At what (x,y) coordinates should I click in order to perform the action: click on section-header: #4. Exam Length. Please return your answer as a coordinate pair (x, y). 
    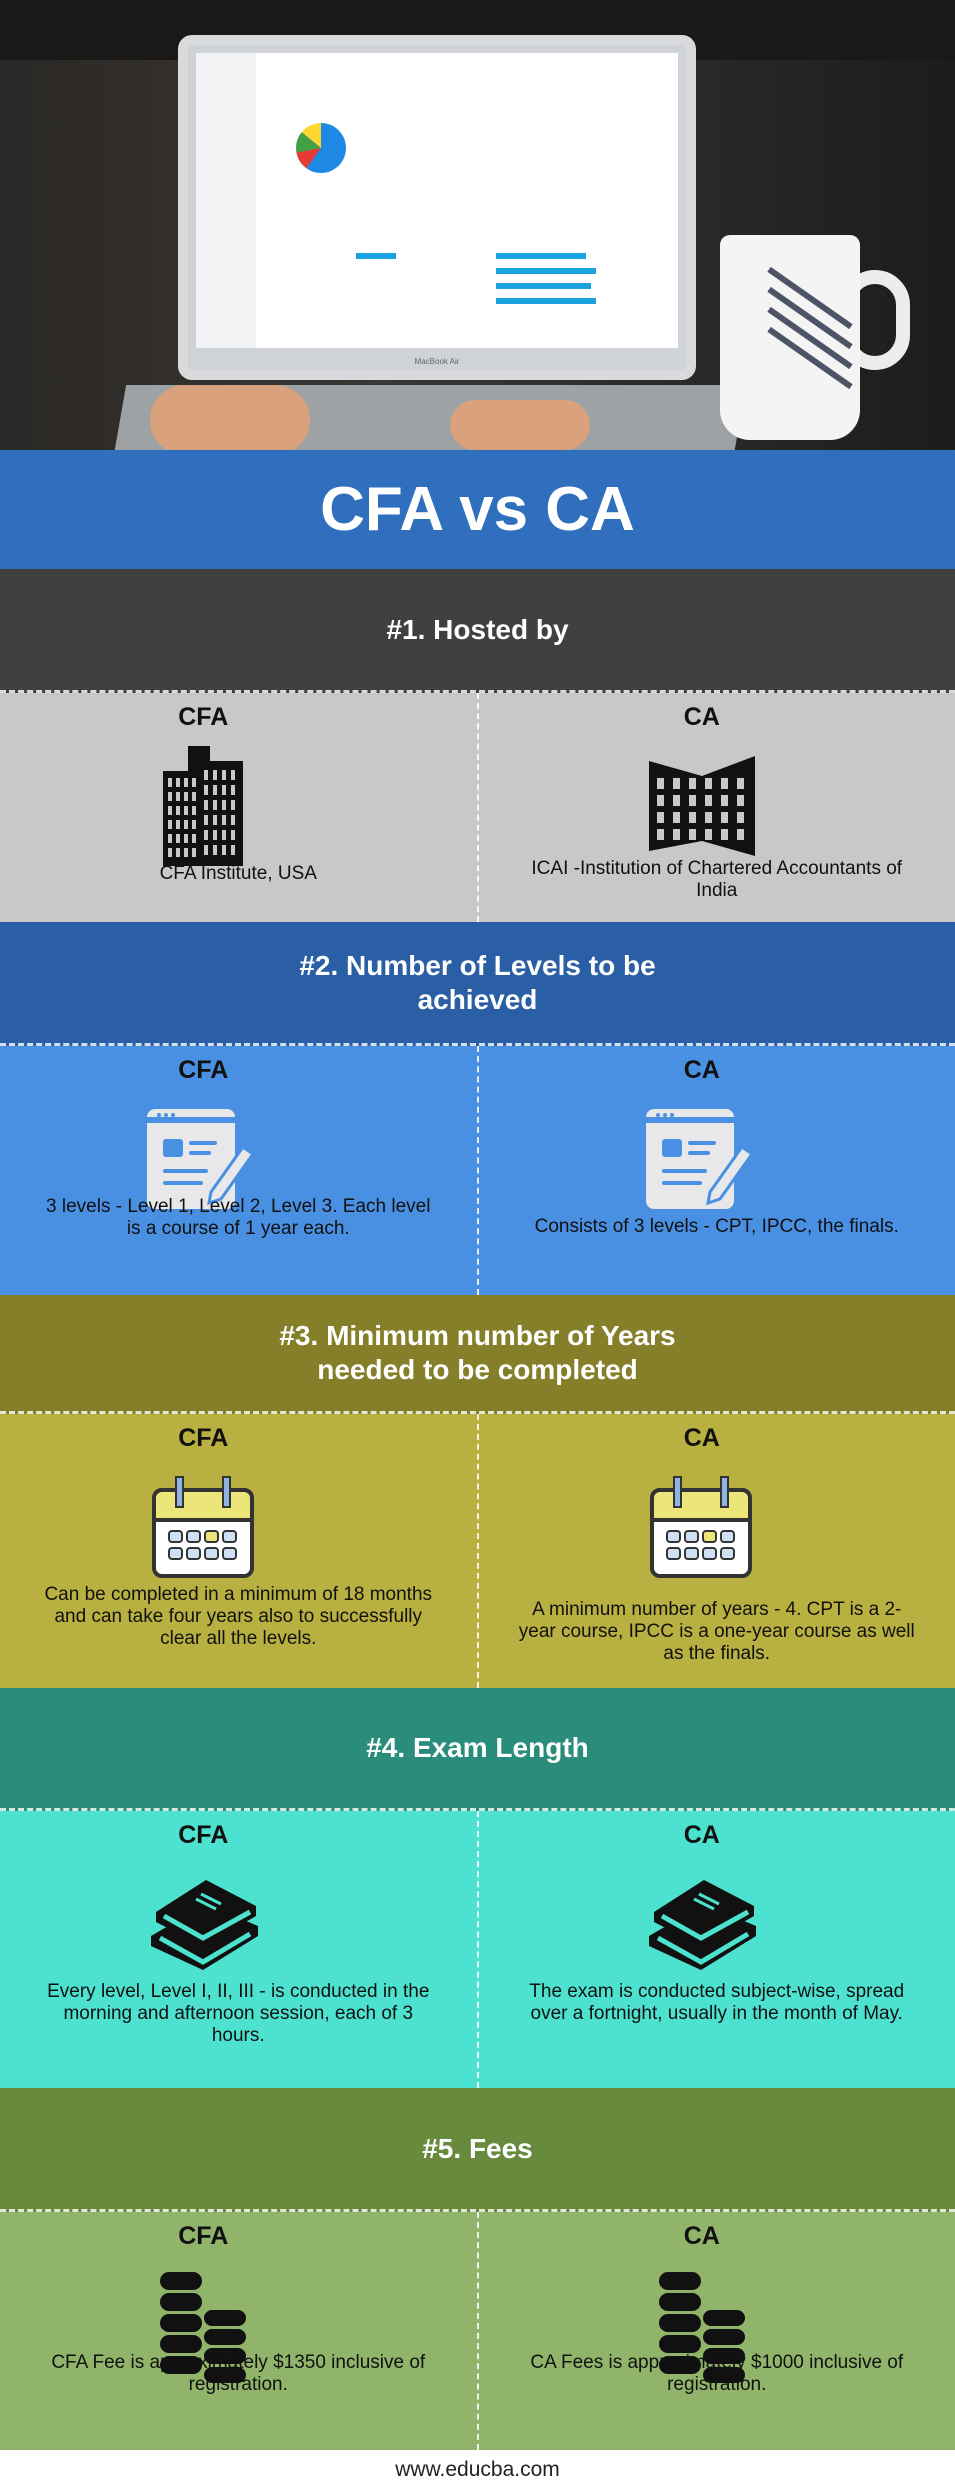
    Looking at the image, I should click on (477, 1749).